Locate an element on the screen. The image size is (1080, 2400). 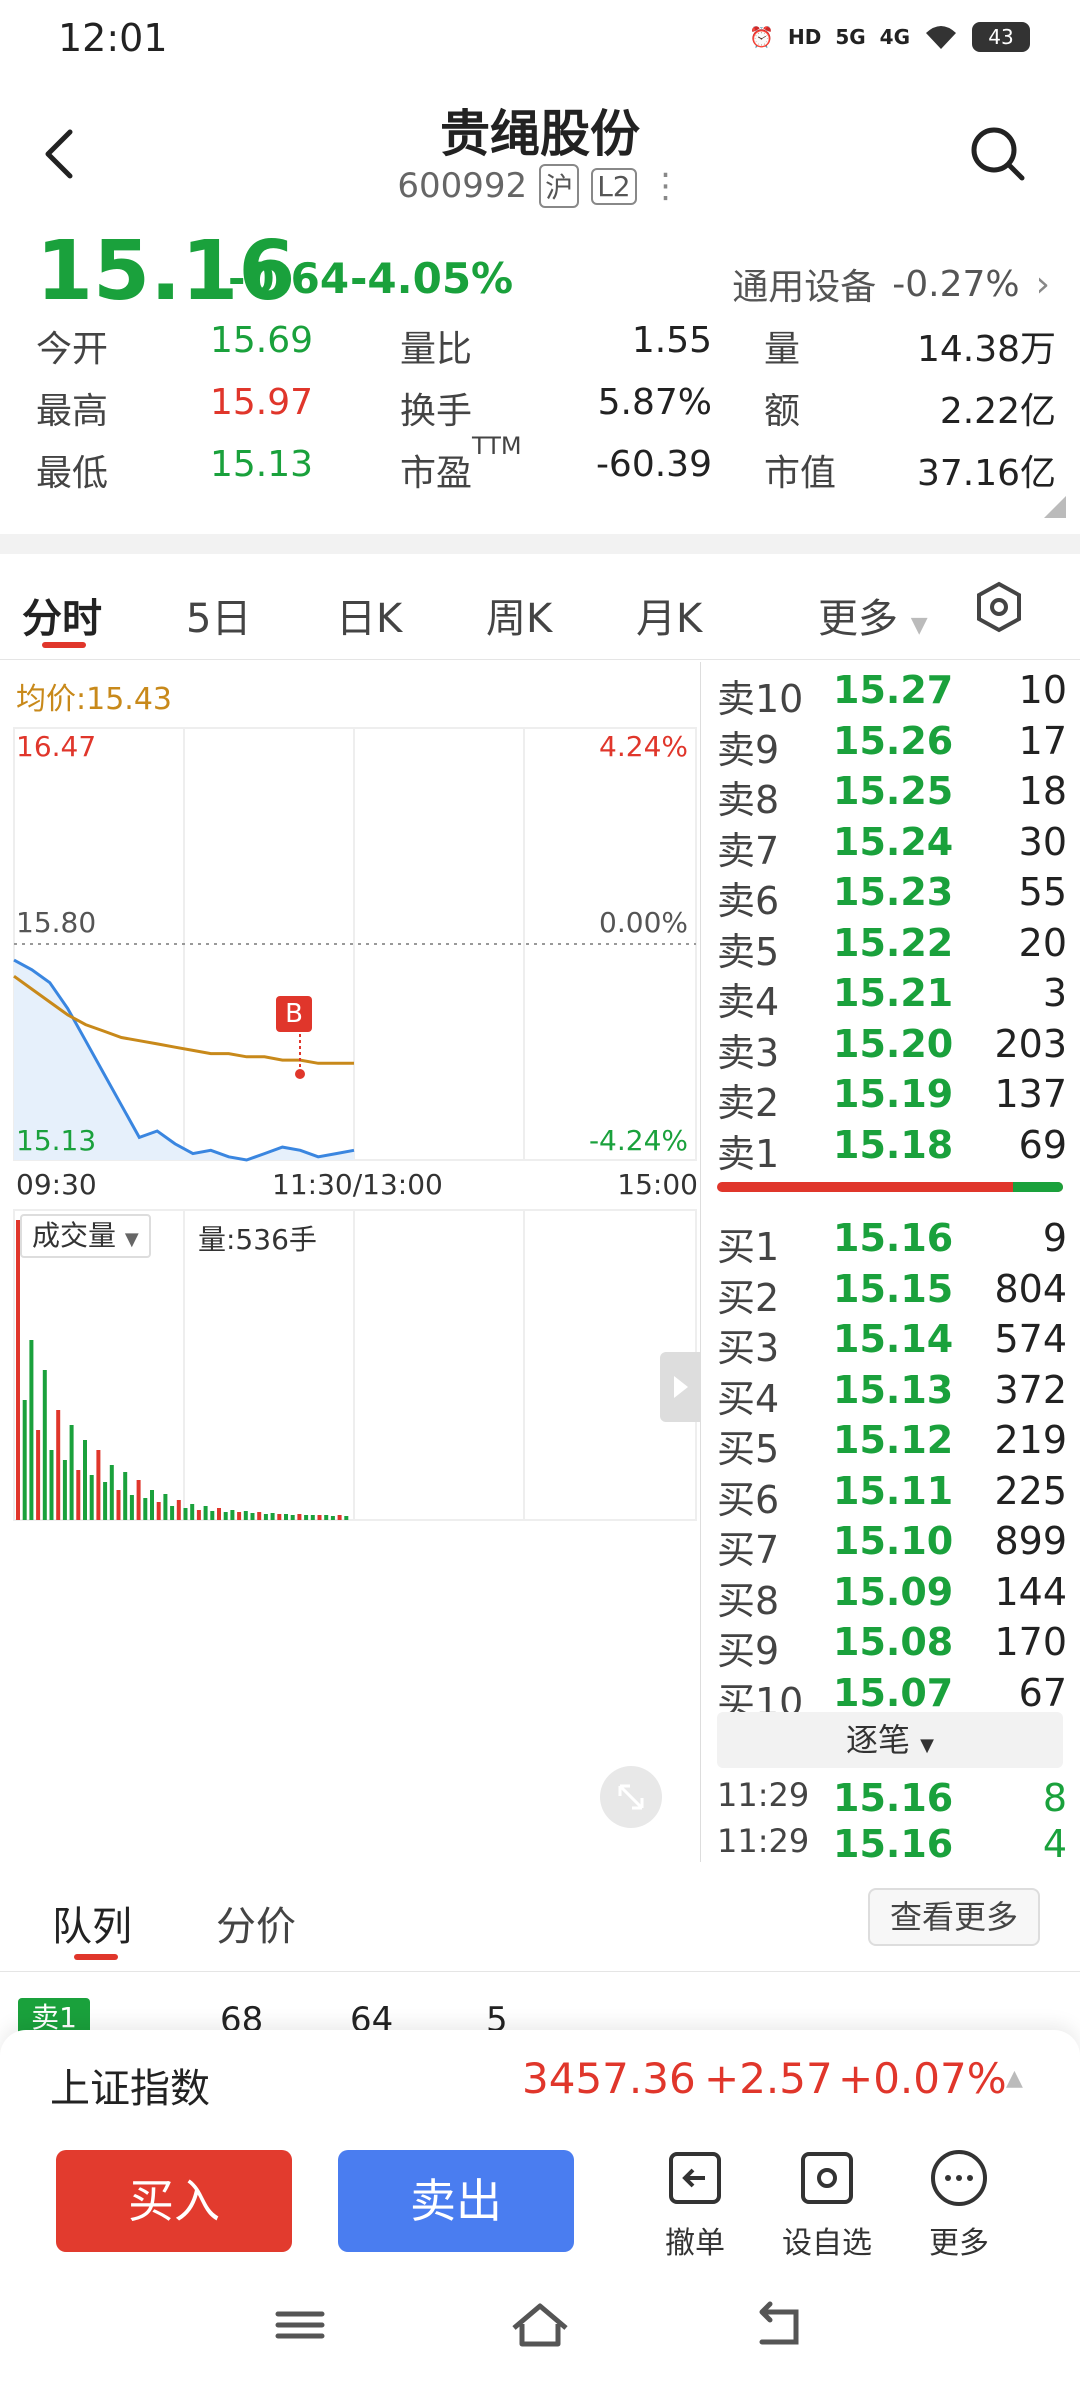
bid-row: 买8 15.09 144 is located at coordinates (892, 1596).